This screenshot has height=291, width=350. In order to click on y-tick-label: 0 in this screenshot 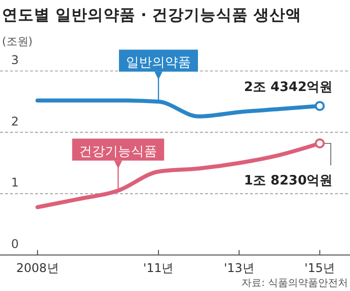, I will do `click(15, 244)`.